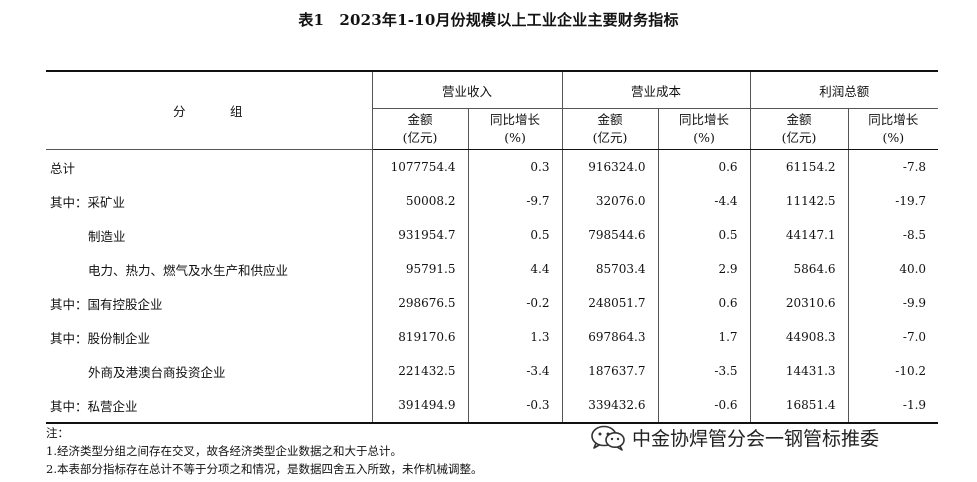 The image size is (977, 482). Describe the element at coordinates (515, 371) in the screenshot. I see `table-cell: -3.4` at that location.